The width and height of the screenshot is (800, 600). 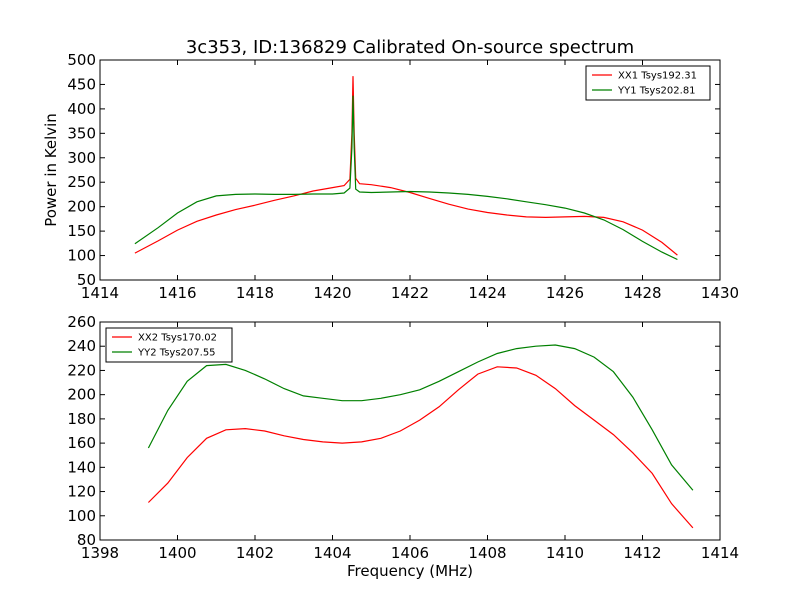 I want to click on legend: XX1 Tsys192.31 YY1 Tsys202.81, so click(x=648, y=83).